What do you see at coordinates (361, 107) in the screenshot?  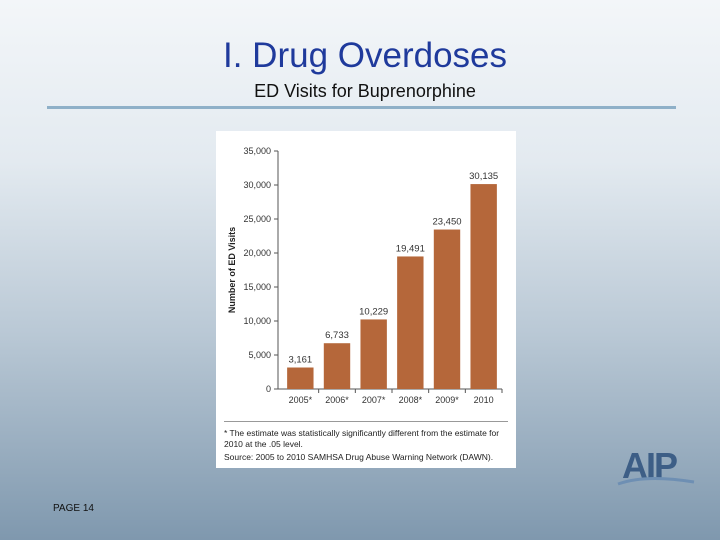 I see `title-divider` at bounding box center [361, 107].